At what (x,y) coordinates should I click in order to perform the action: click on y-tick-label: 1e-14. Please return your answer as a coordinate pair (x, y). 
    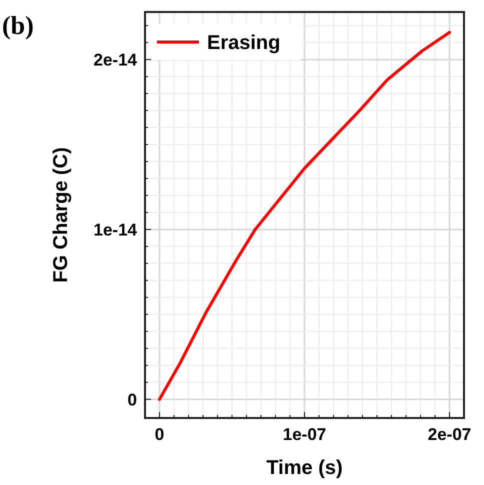
    Looking at the image, I should click on (116, 230).